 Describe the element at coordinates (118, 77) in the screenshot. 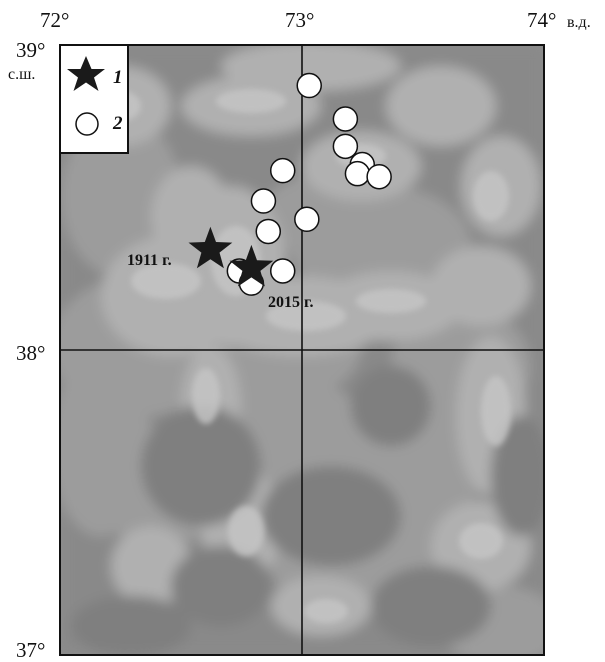

I see `legend-label-1: 1` at that location.